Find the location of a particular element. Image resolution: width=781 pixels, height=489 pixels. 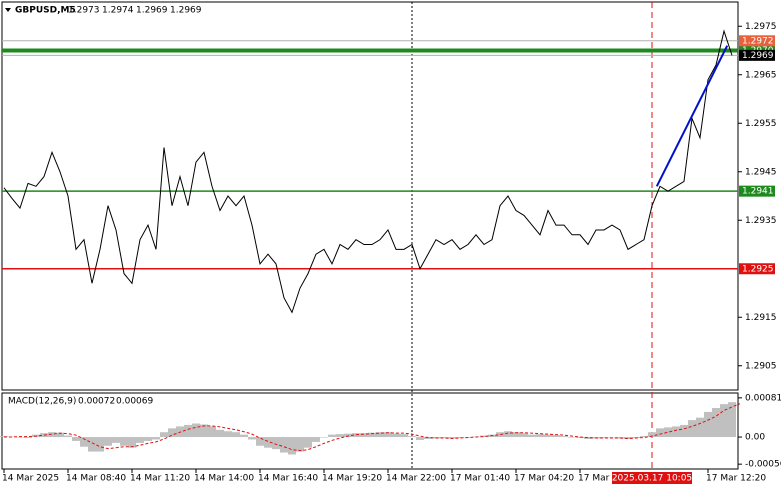

time-label-box is located at coordinates (652, 478).